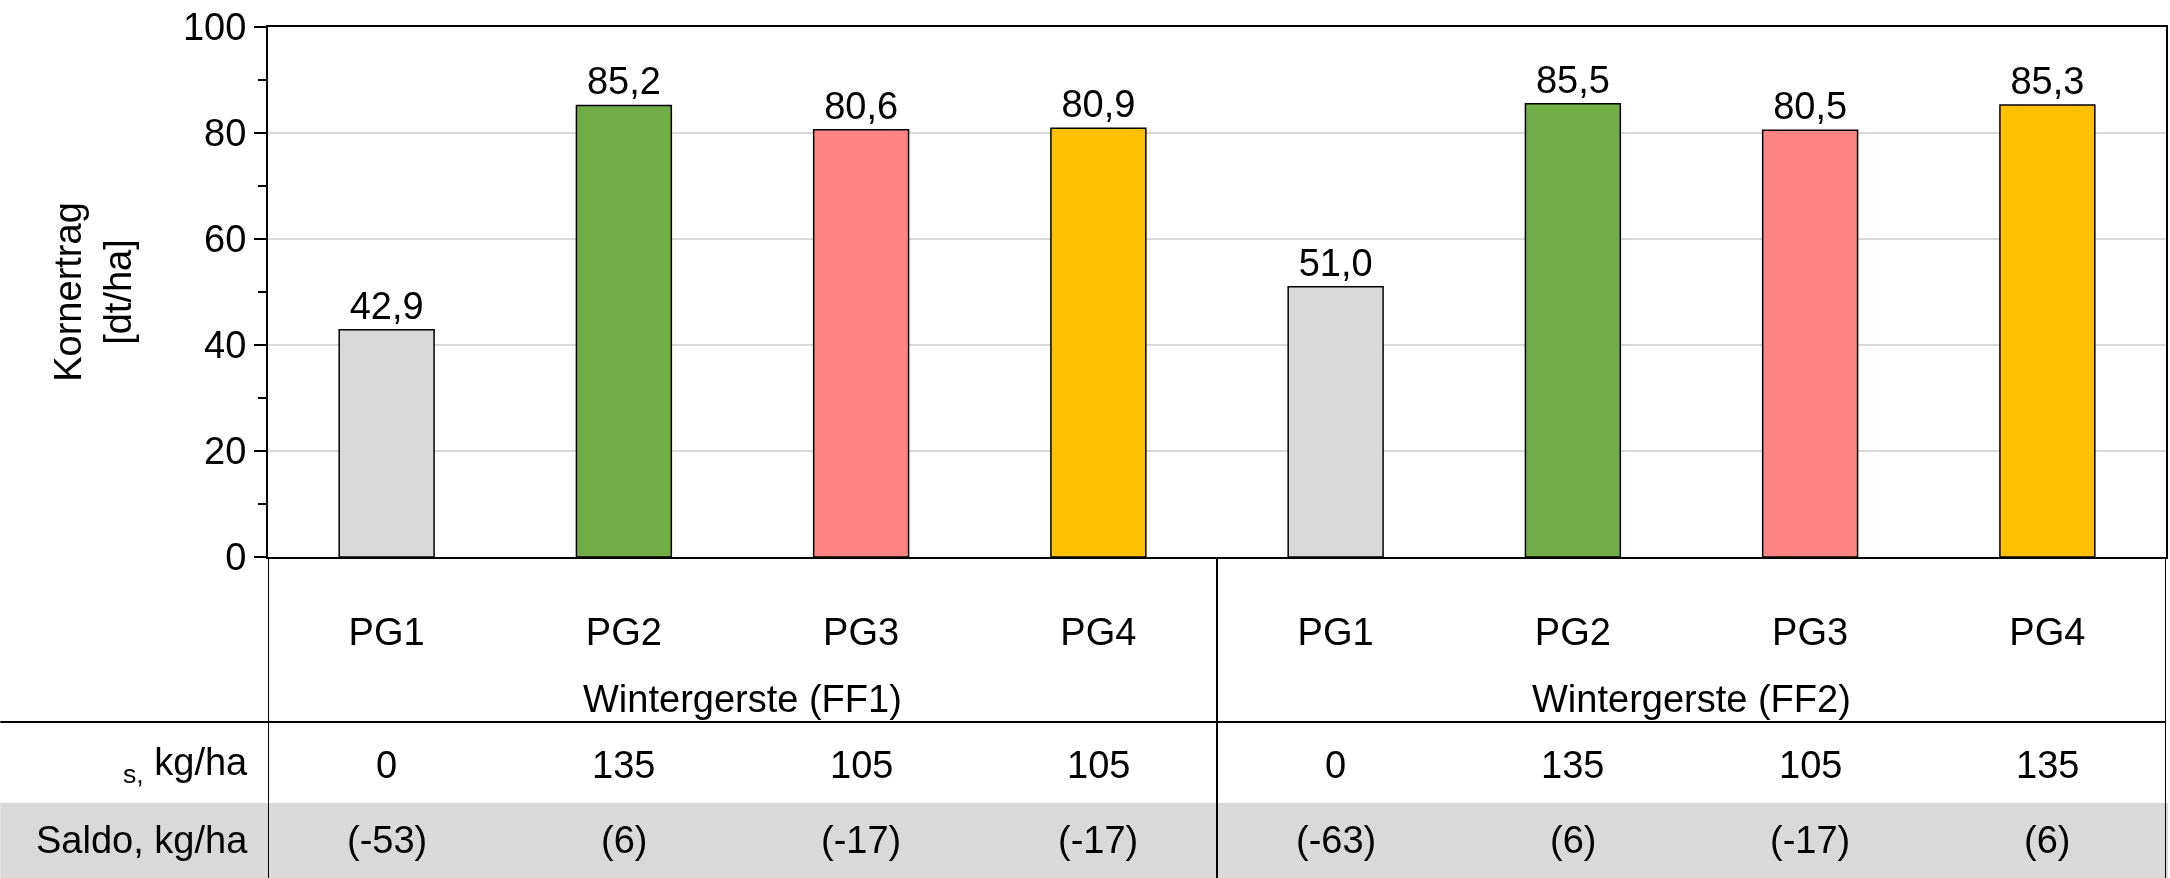 This screenshot has width=2170, height=878. Describe the element at coordinates (387, 840) in the screenshot. I see `text: (-53)` at that location.